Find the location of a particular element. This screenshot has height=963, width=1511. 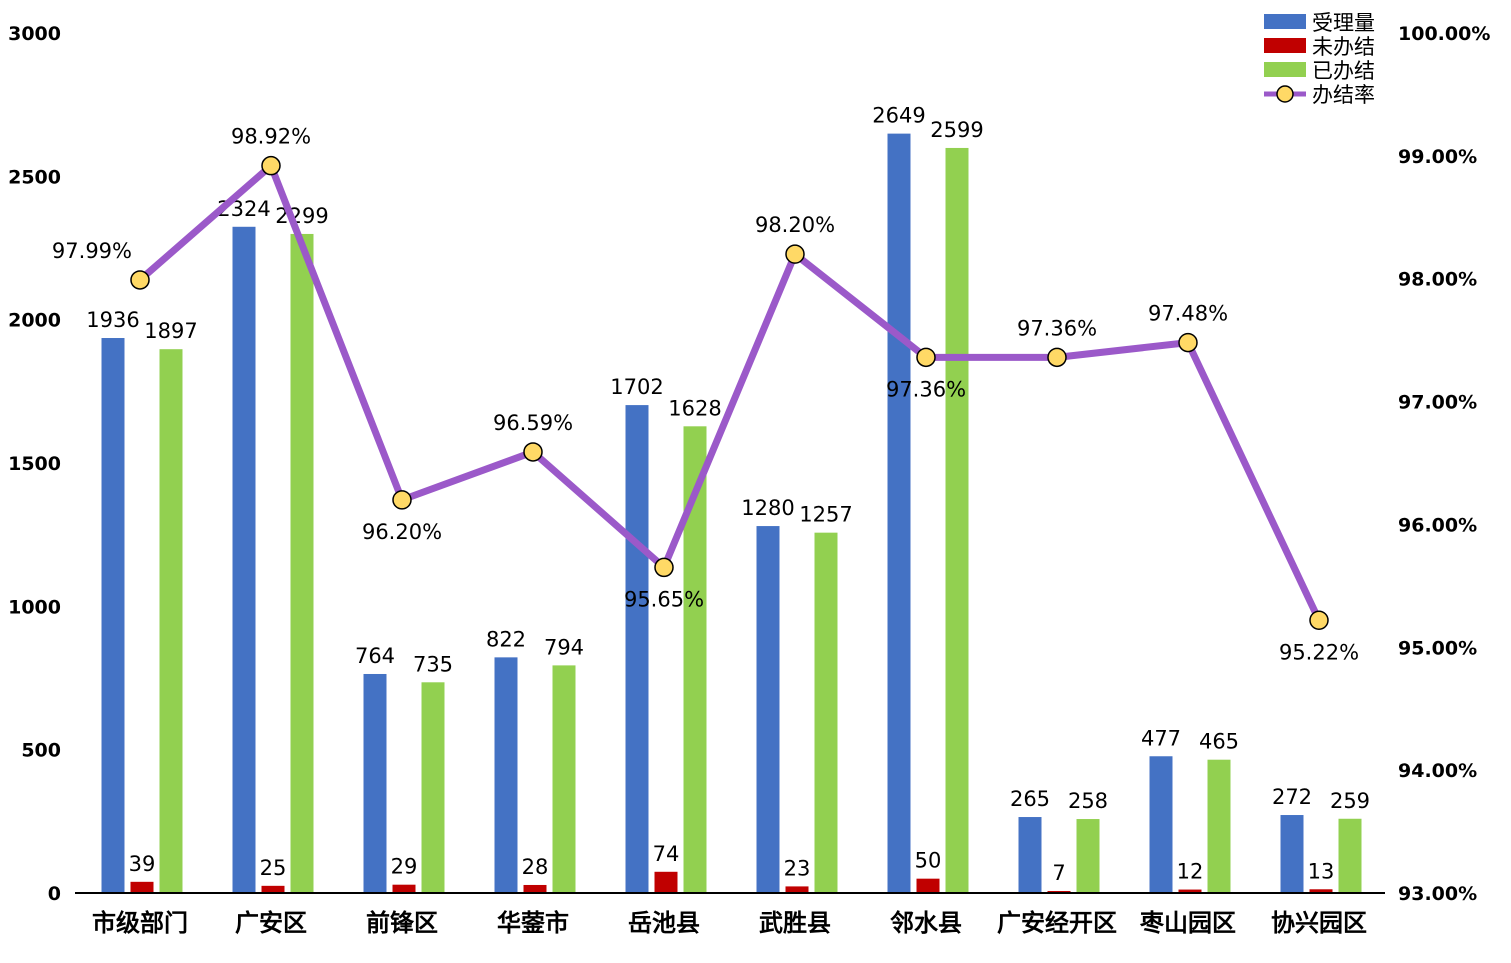

right-axis-tick-label: 95.00% is located at coordinates (1437, 648).